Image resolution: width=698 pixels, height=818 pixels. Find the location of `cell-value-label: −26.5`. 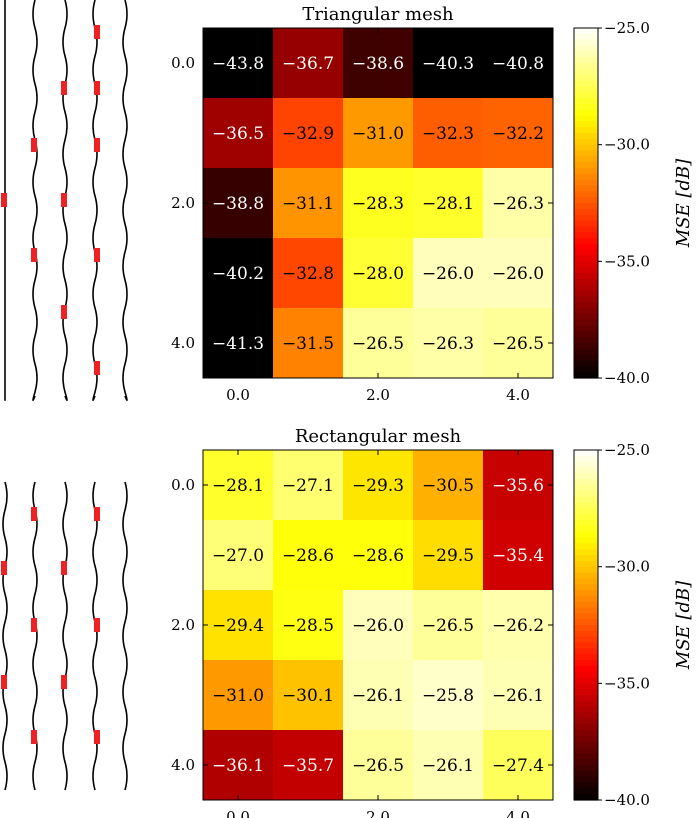

cell-value-label: −26.5 is located at coordinates (378, 344).